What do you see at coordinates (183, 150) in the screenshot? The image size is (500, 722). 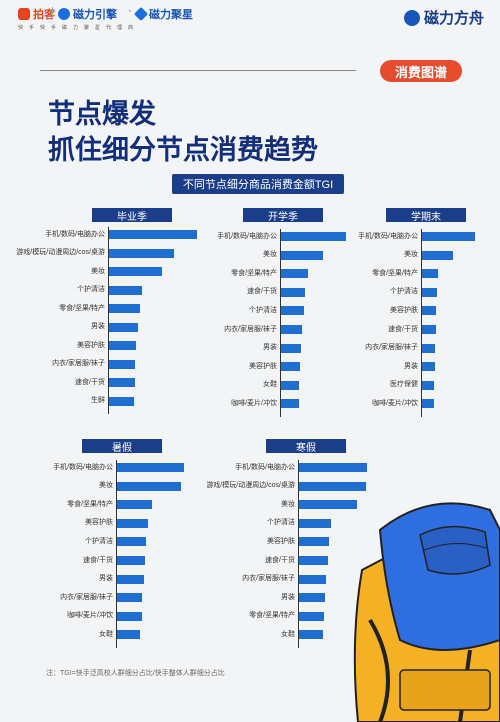 I see `page-title-line2: 抓住细分节点消费趋势` at bounding box center [183, 150].